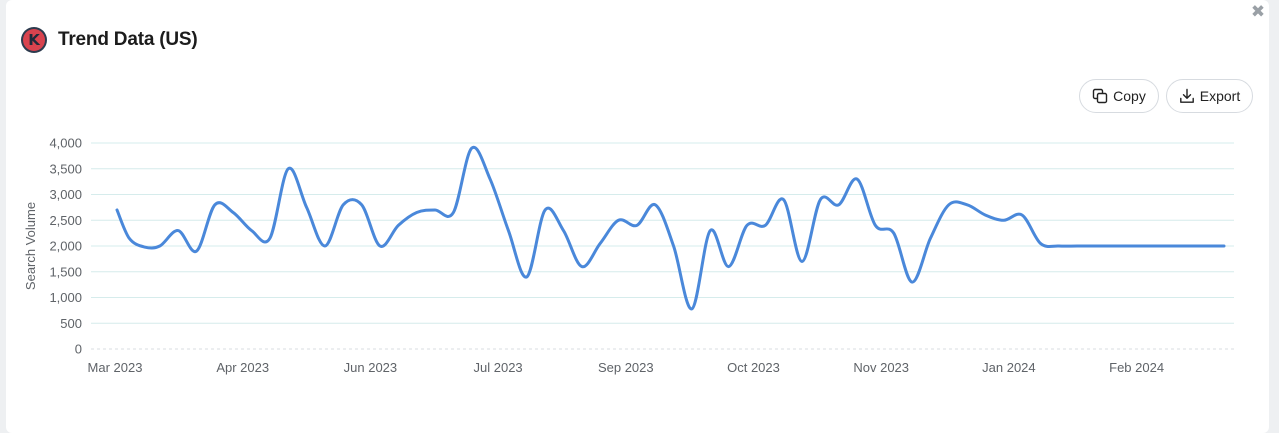  What do you see at coordinates (115, 367) in the screenshot?
I see `x-tick-label: Mar 2023` at bounding box center [115, 367].